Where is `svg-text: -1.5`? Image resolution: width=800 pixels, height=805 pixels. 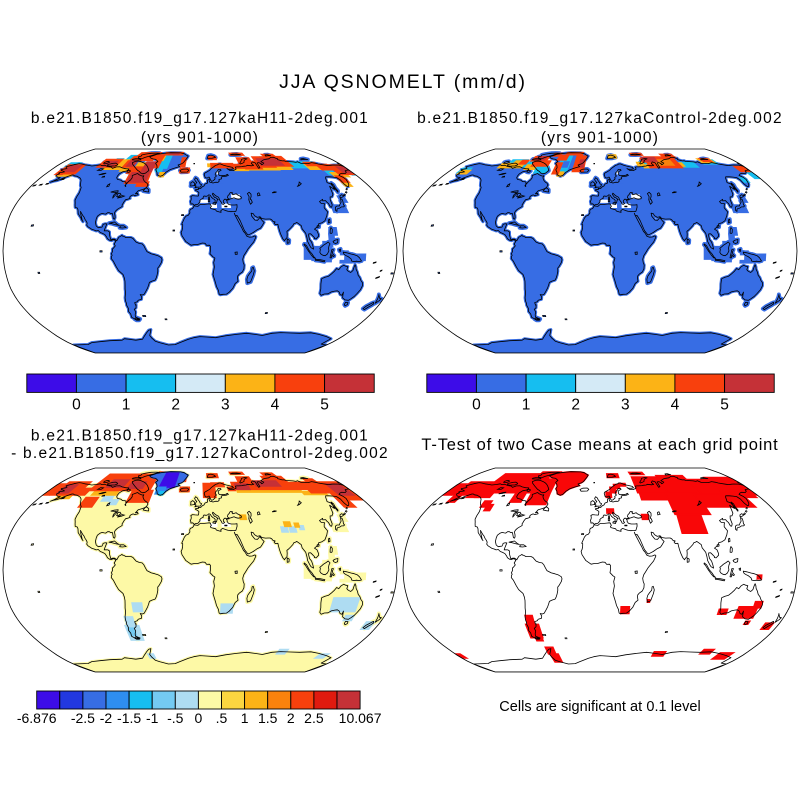 svg-text: -1.5 is located at coordinates (129, 718).